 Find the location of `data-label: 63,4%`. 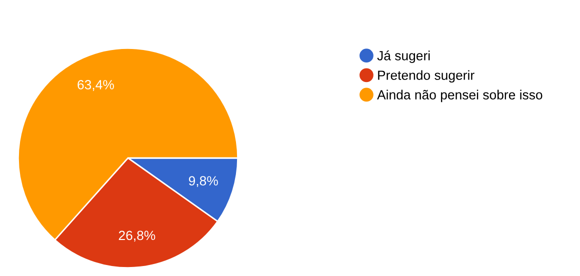

data-label: 63,4% is located at coordinates (96, 85).